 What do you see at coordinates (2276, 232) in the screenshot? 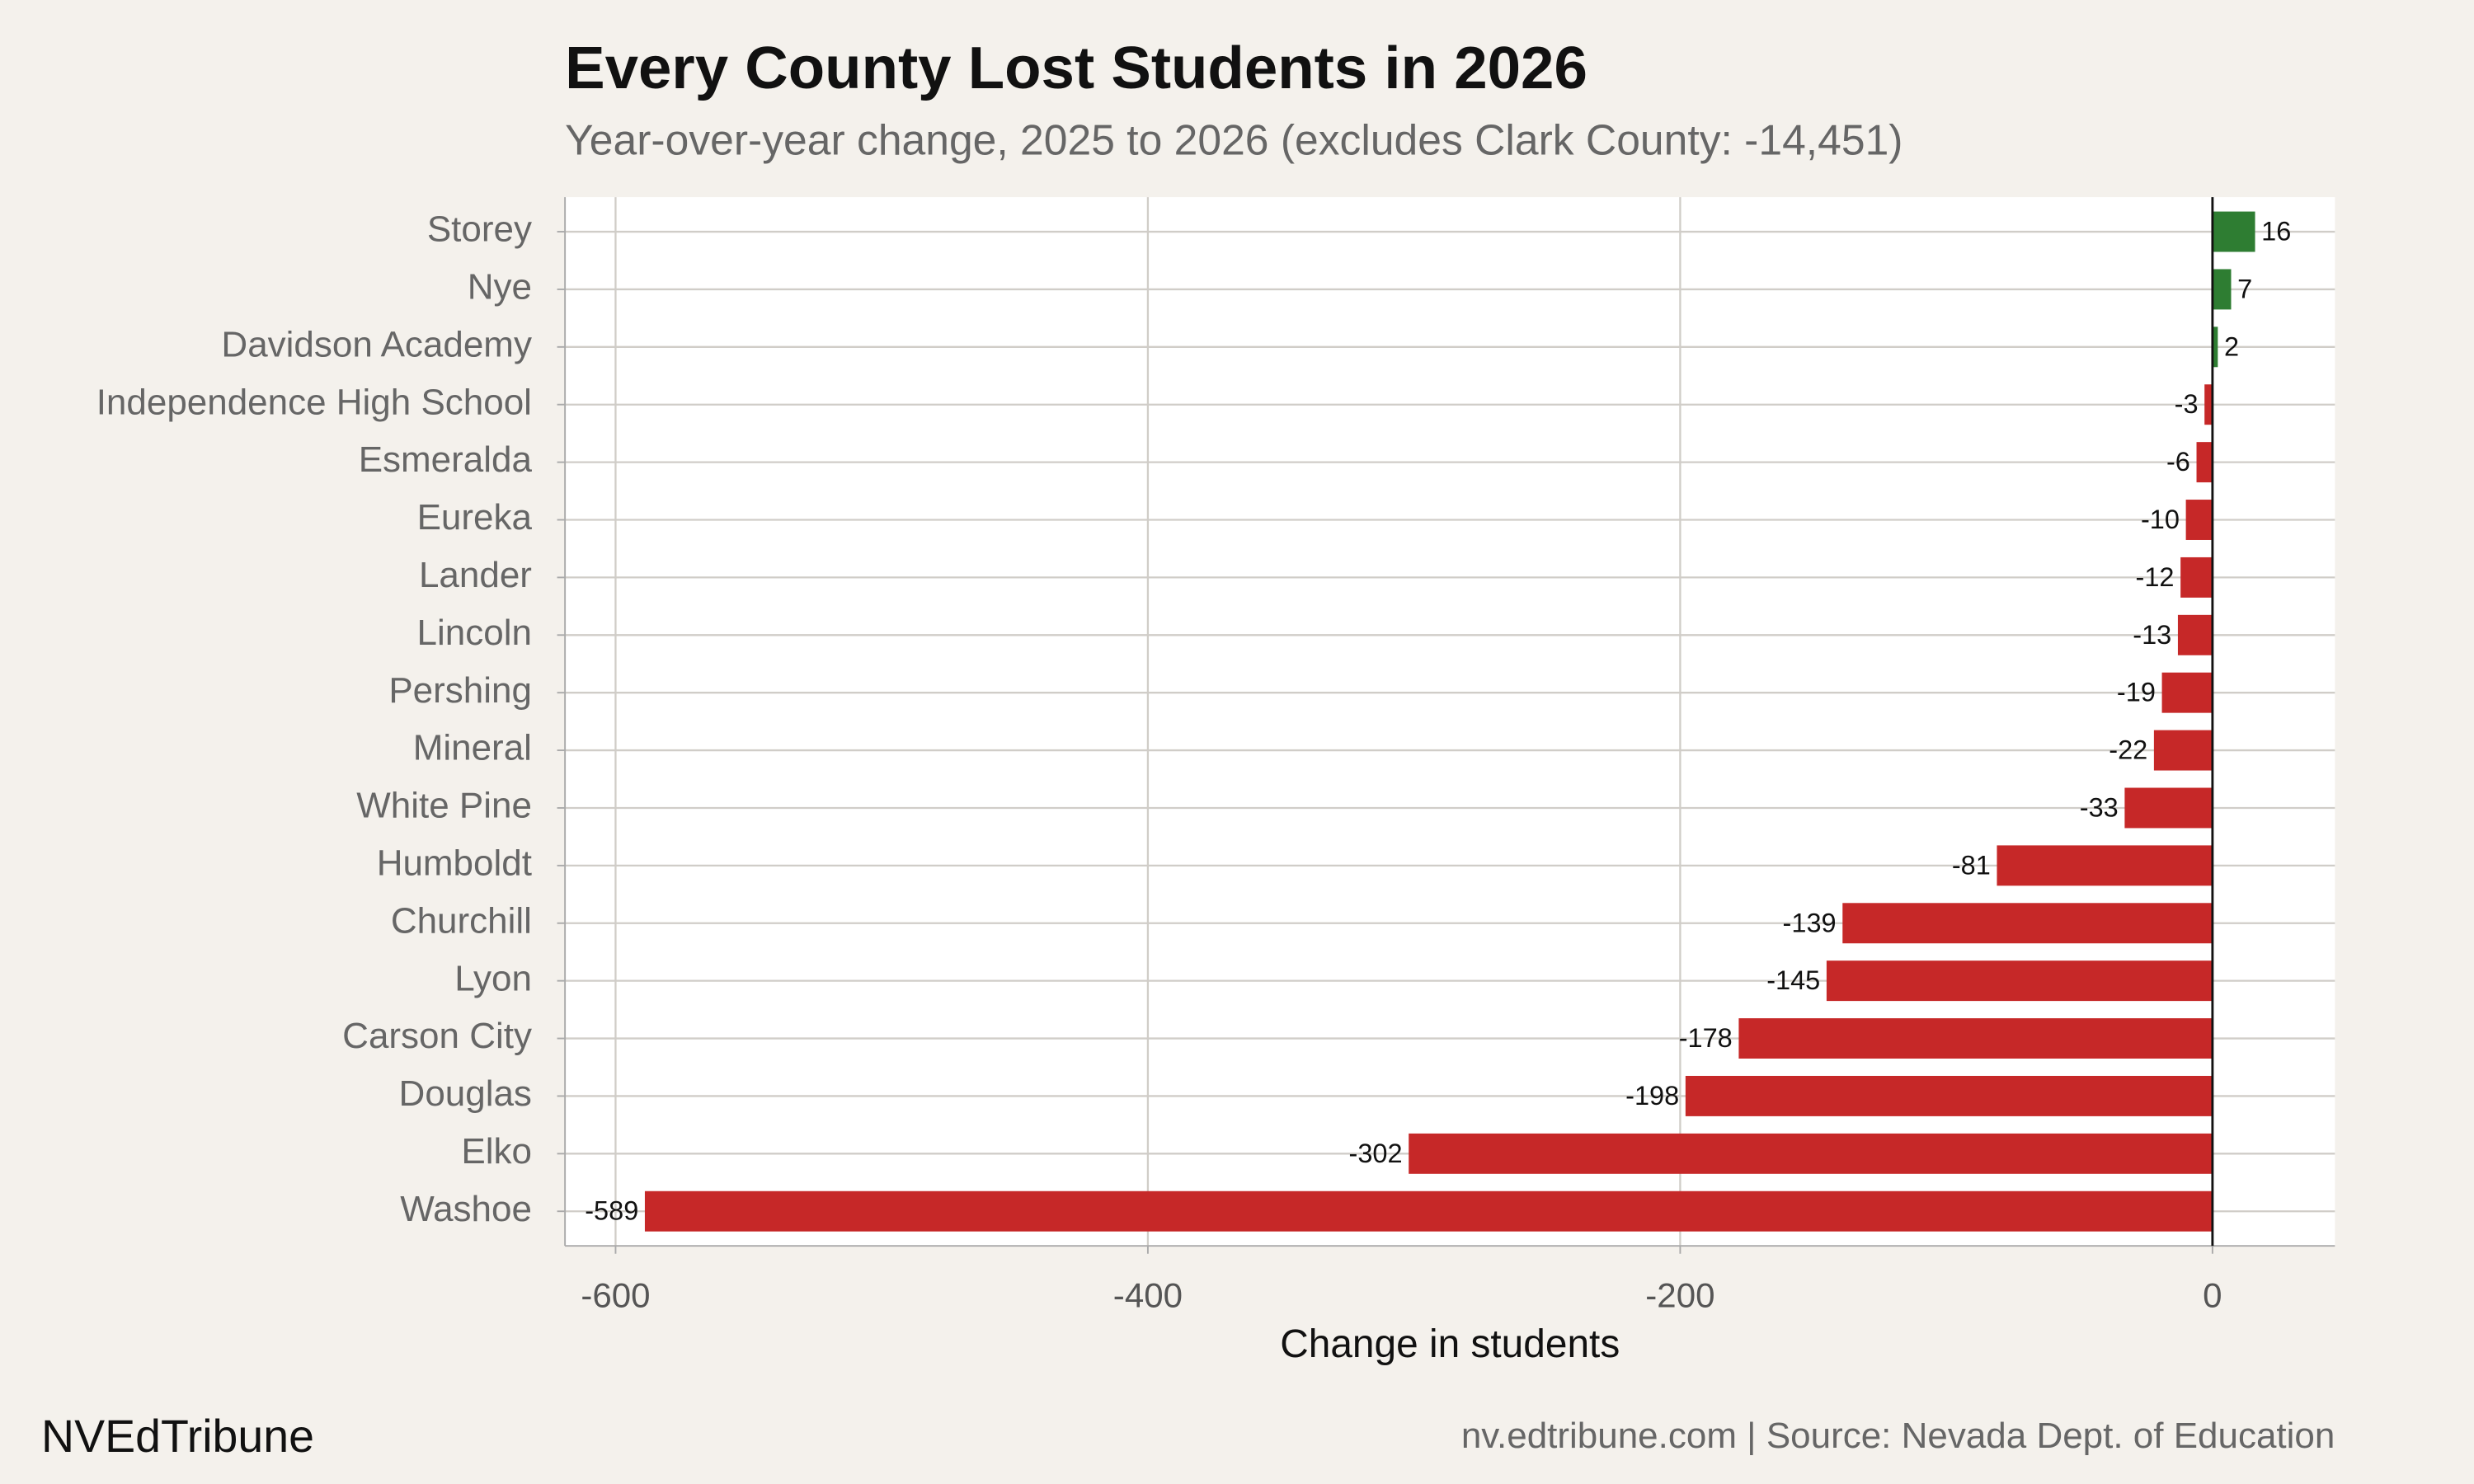
I see `value-label: 16` at bounding box center [2276, 232].